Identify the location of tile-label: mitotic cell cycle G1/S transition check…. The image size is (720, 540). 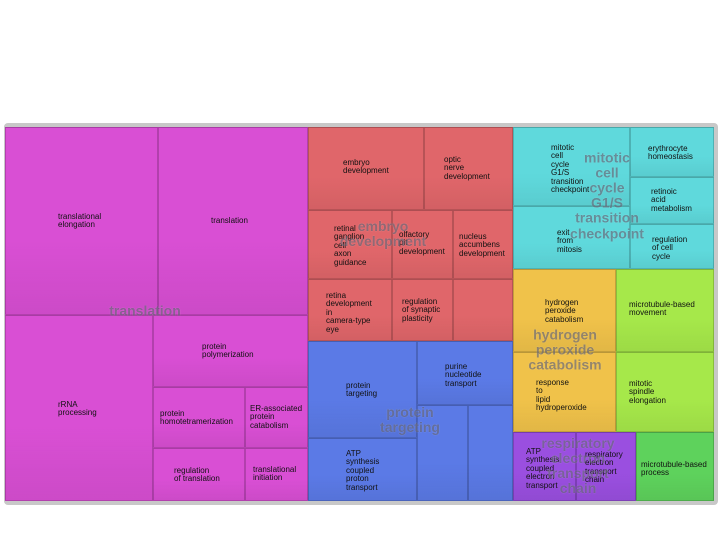
(570, 168).